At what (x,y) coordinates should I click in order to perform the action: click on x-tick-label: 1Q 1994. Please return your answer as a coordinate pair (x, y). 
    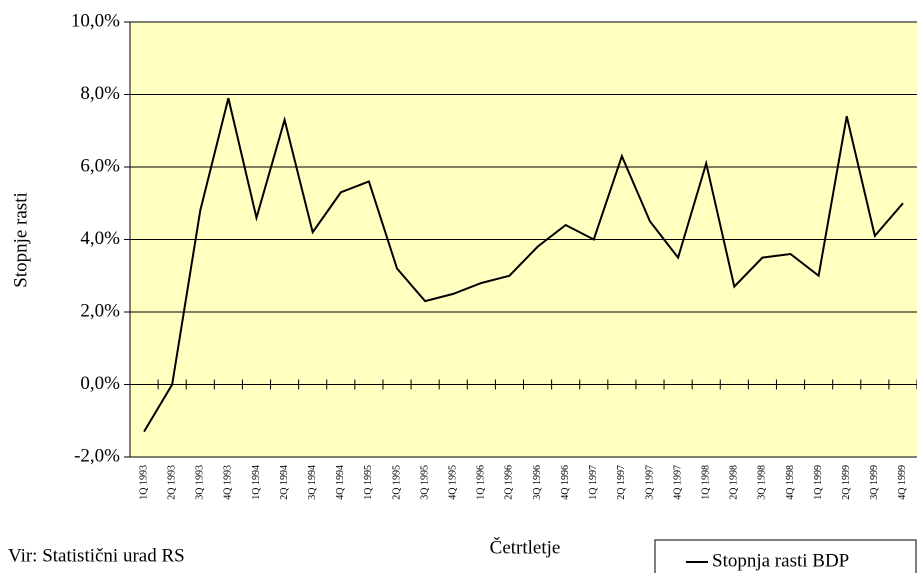
    Looking at the image, I should click on (256, 482).